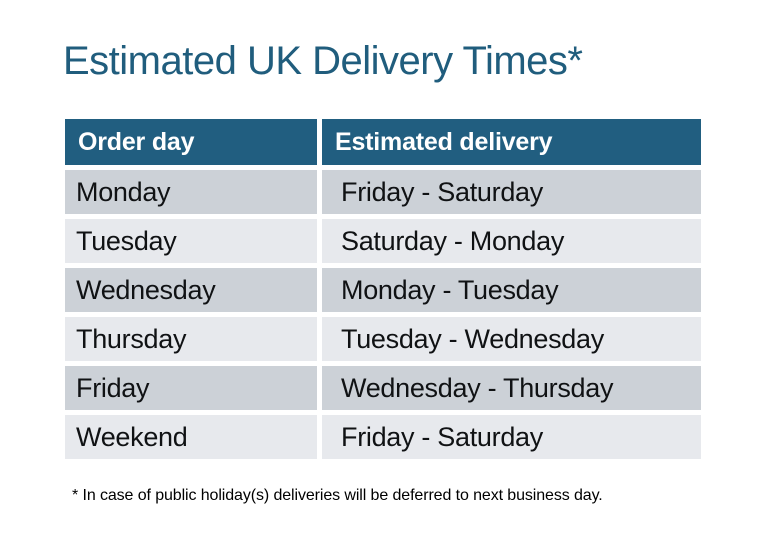 The height and width of the screenshot is (555, 769). What do you see at coordinates (191, 241) in the screenshot?
I see `table-cell-order-day: Tuesday` at bounding box center [191, 241].